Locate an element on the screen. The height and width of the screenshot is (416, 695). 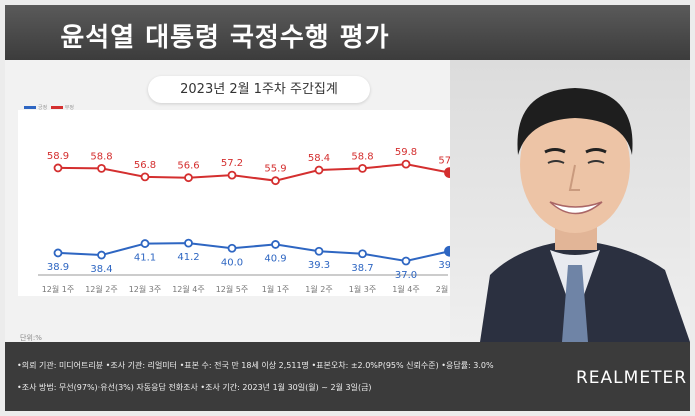
approve-legend-label: 긍정 is located at coordinates (43, 108).